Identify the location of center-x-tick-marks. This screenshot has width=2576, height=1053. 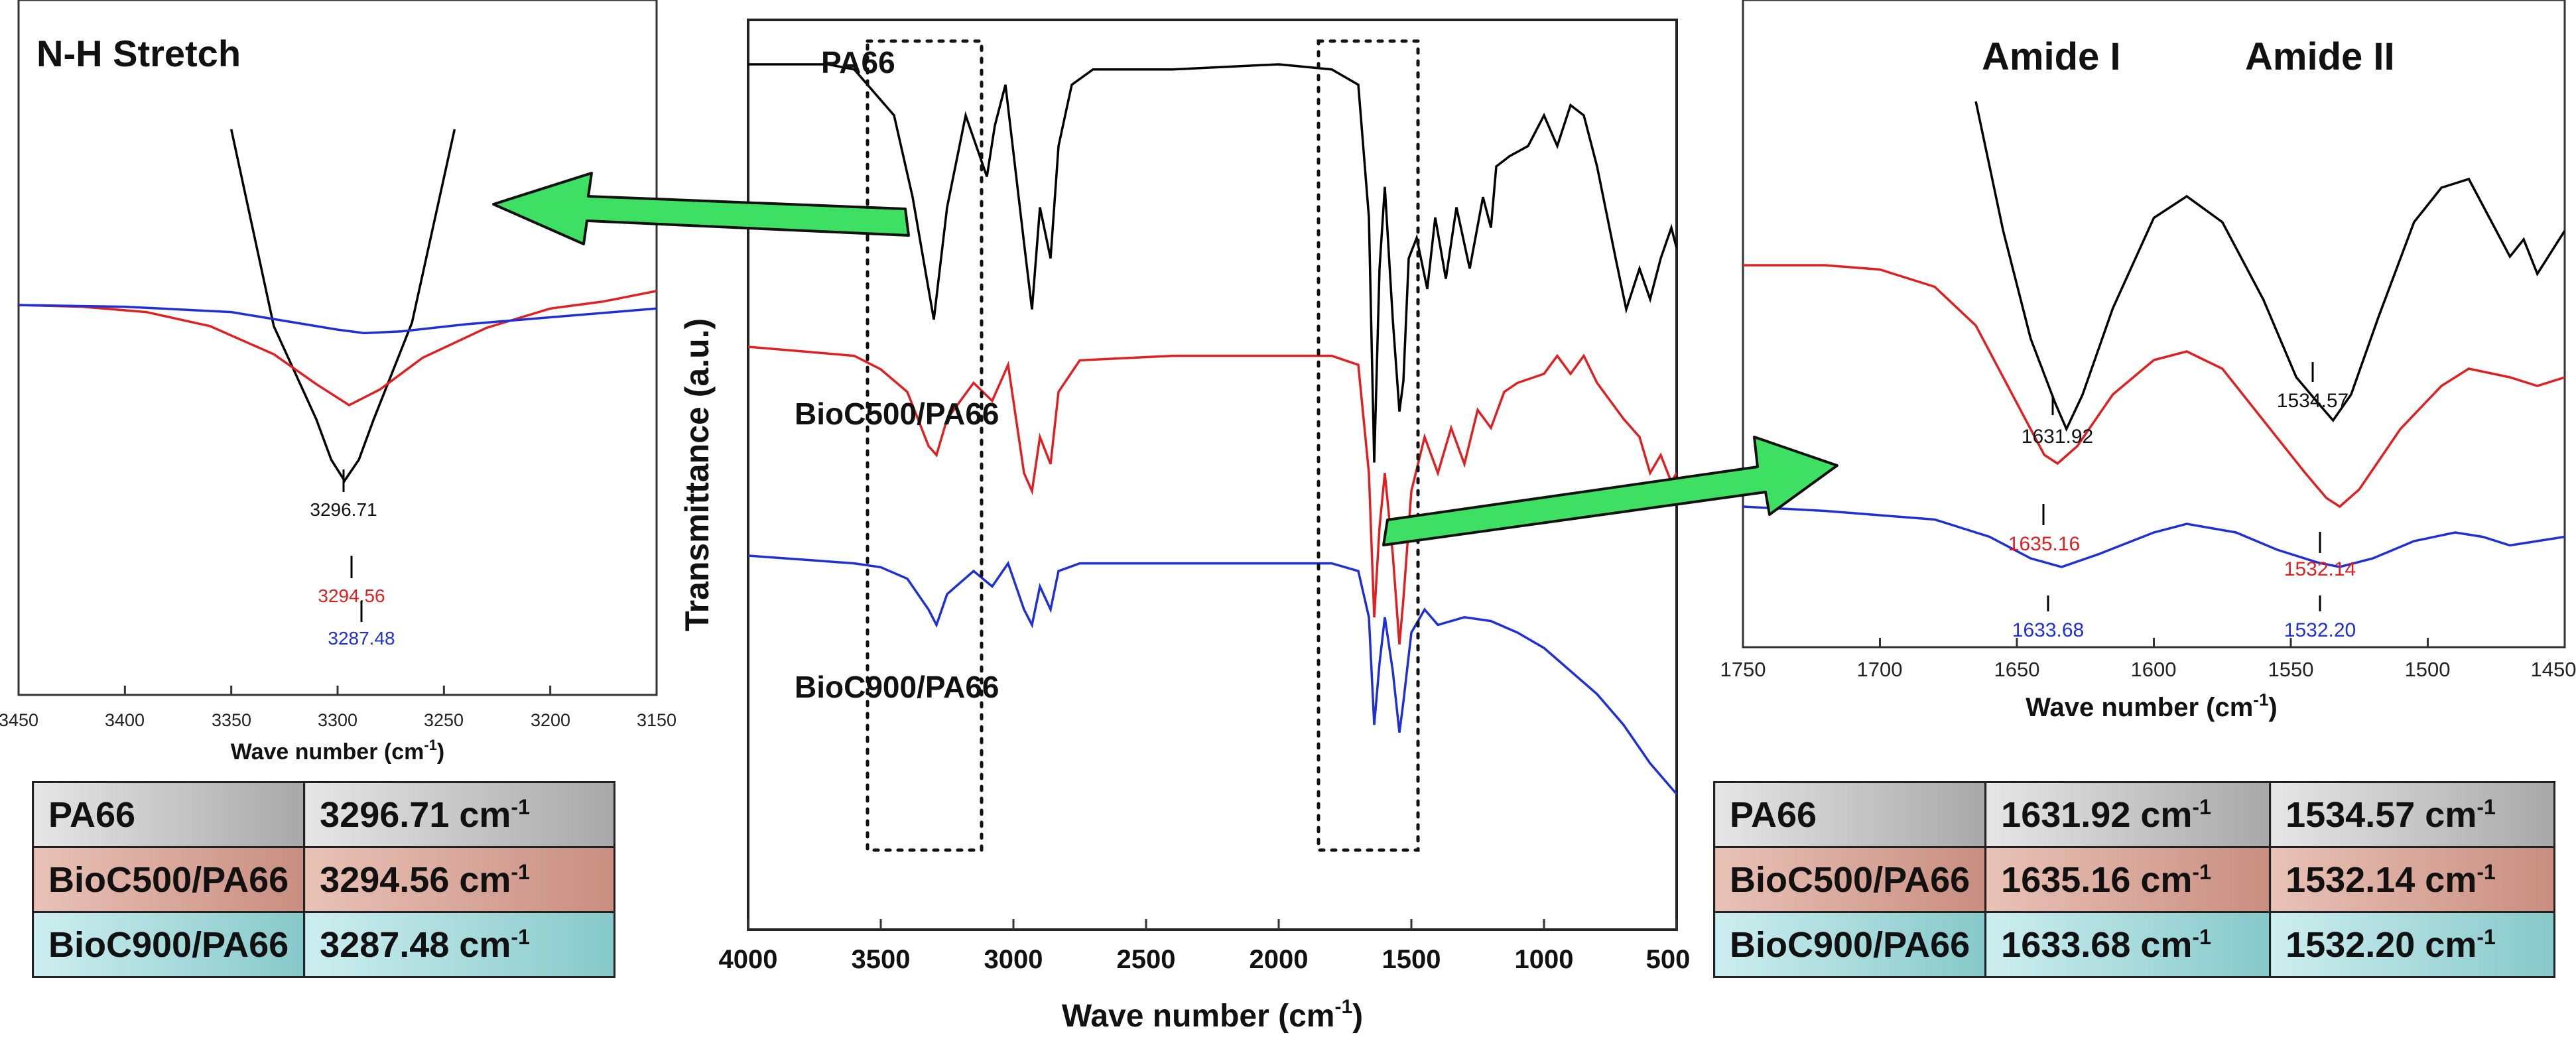
(1213, 925).